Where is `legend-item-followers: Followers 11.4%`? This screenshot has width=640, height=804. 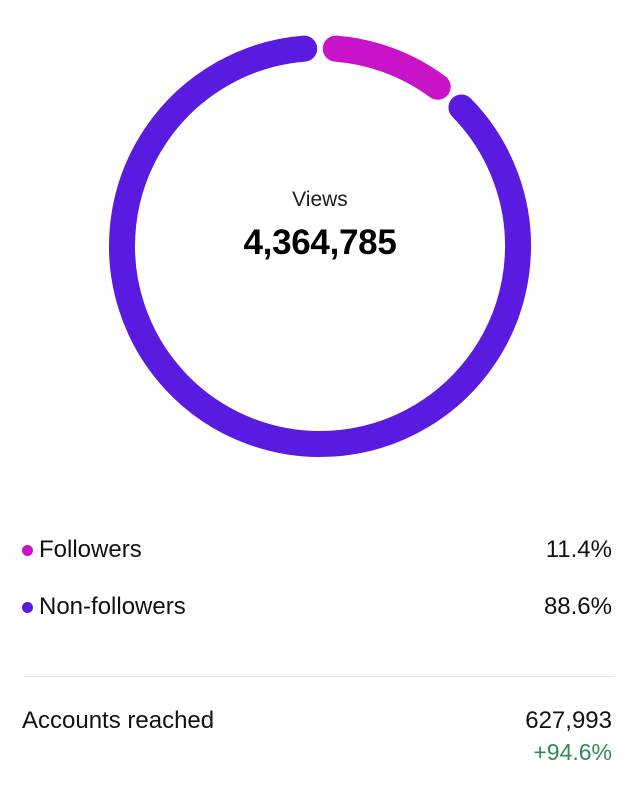
legend-item-followers: Followers 11.4% is located at coordinates (317, 550).